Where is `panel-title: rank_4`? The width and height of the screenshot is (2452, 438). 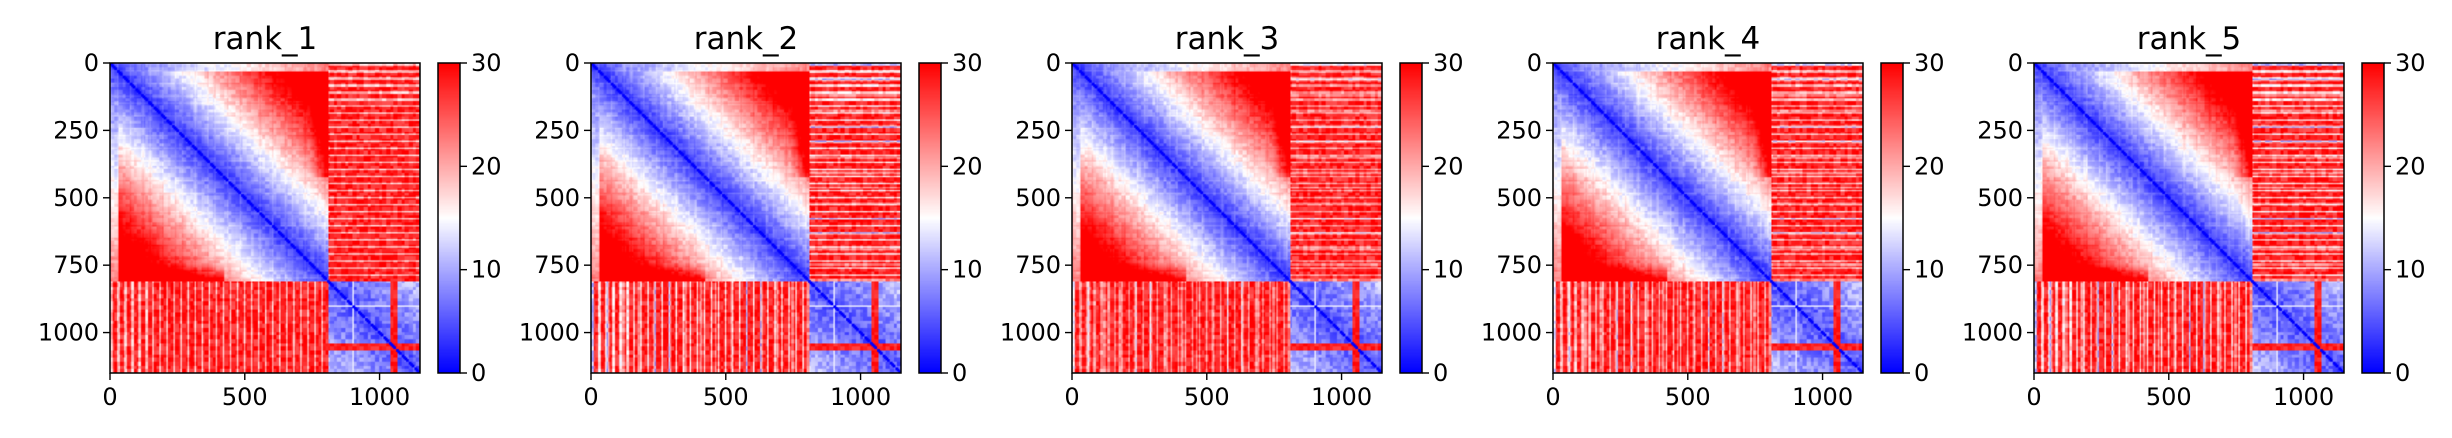
panel-title: rank_4 is located at coordinates (1708, 39).